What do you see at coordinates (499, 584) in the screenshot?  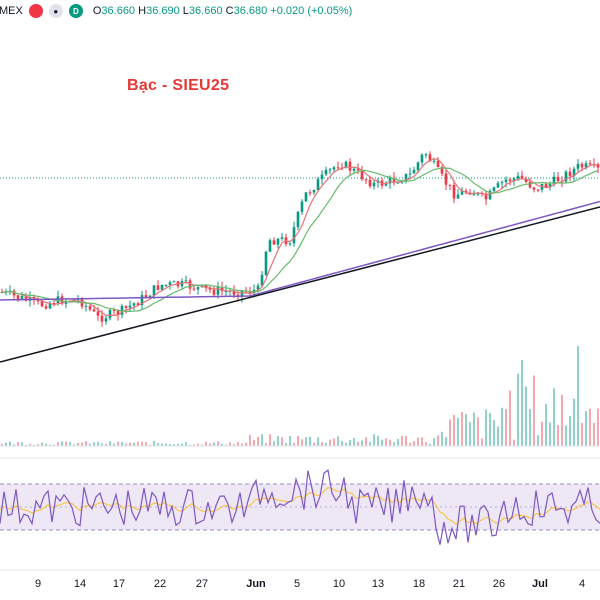 I see `time-label: 26` at bounding box center [499, 584].